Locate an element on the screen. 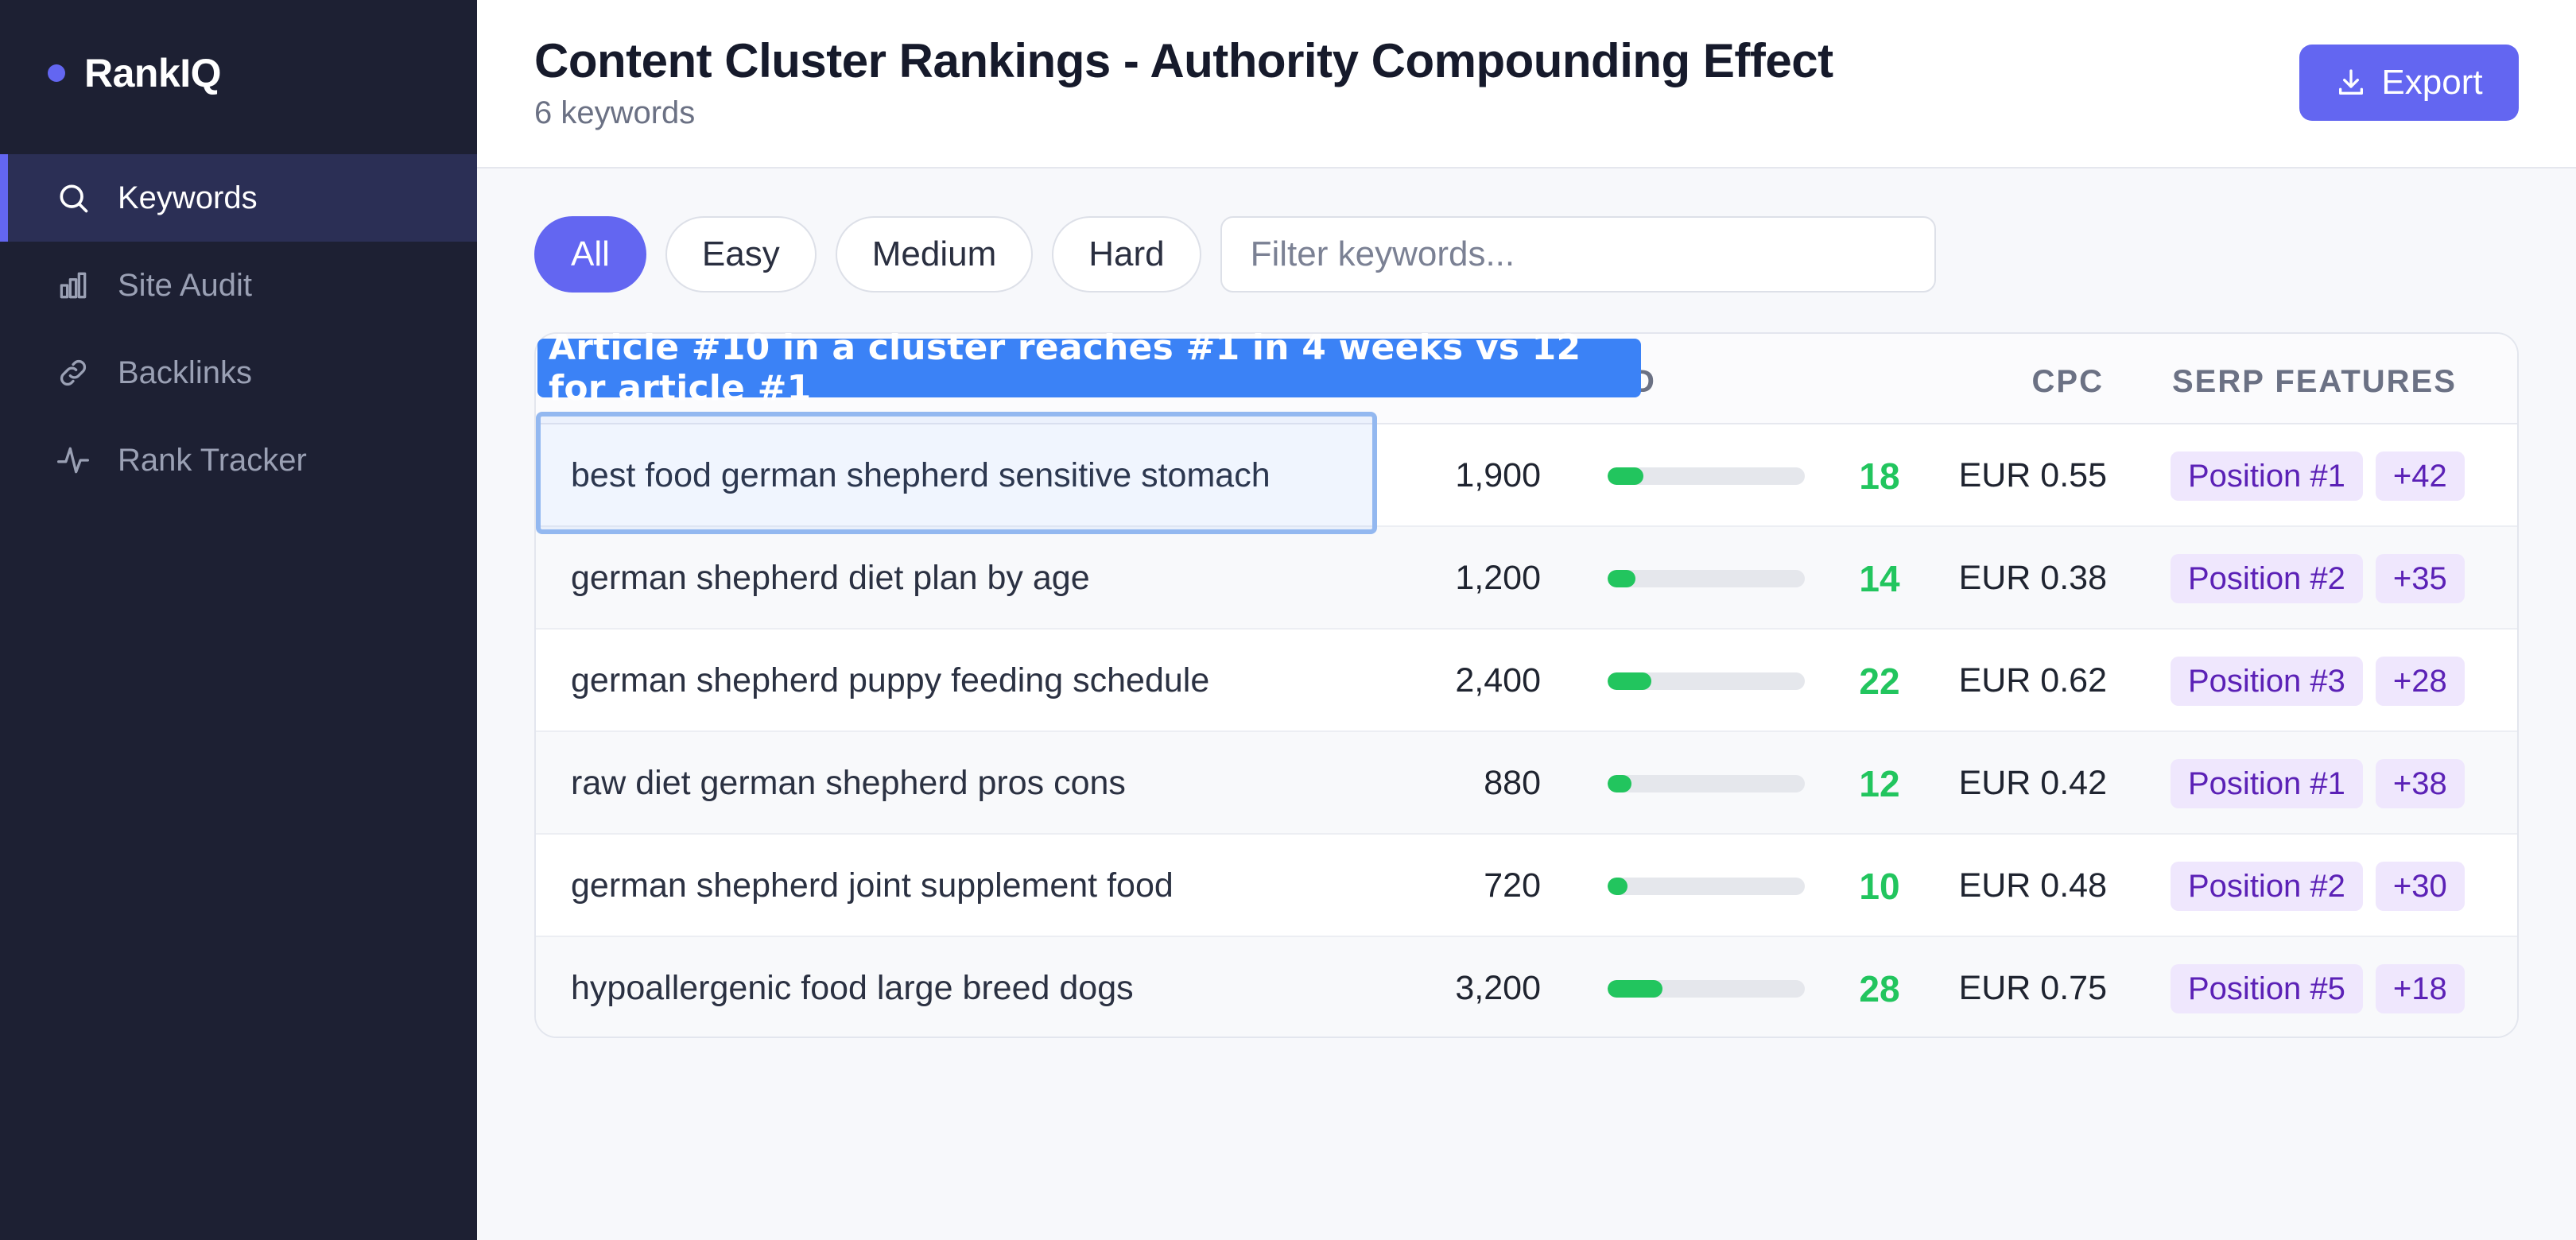 The height and width of the screenshot is (1240, 2576). filter-keywords-input is located at coordinates (1578, 254).